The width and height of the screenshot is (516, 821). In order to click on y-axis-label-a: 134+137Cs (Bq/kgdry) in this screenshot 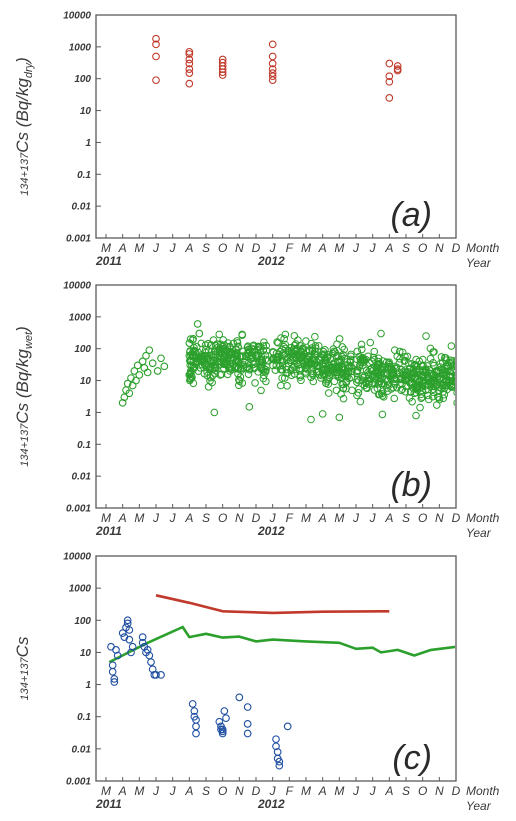, I will do `click(24, 126)`.